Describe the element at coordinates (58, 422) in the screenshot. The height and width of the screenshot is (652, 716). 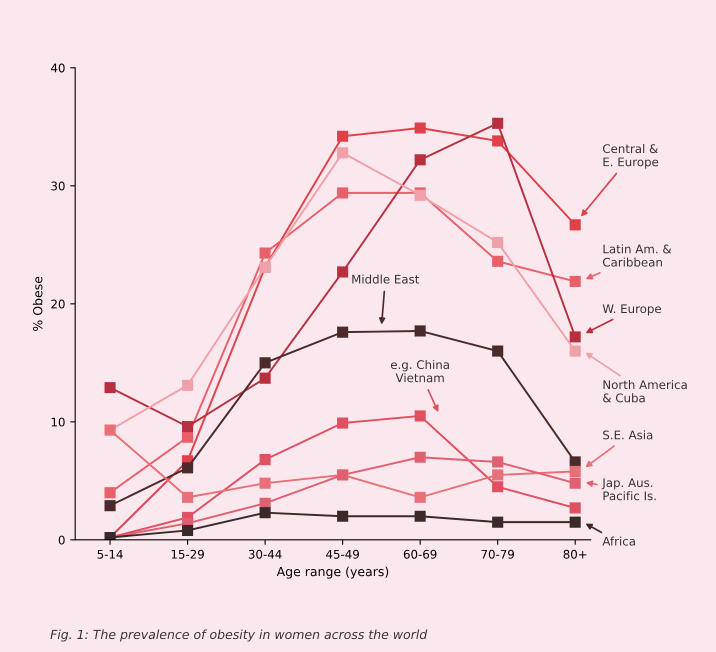
I see `y-tick-label: 10` at that location.